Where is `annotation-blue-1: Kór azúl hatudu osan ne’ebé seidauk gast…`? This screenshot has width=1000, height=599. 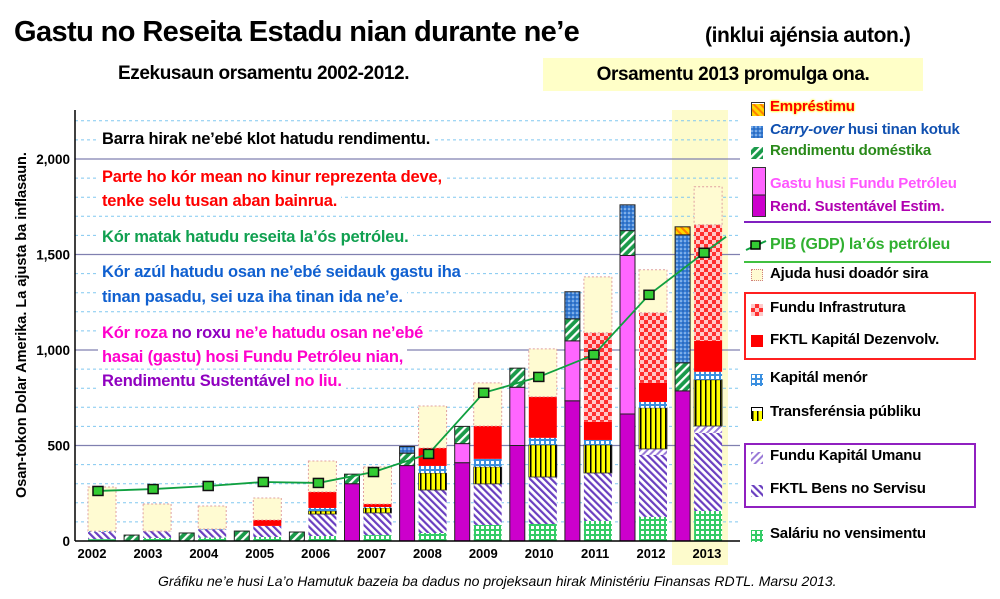
annotation-blue-1: Kór azúl hatudu osan ne’ebé seidauk gast… is located at coordinates (281, 272).